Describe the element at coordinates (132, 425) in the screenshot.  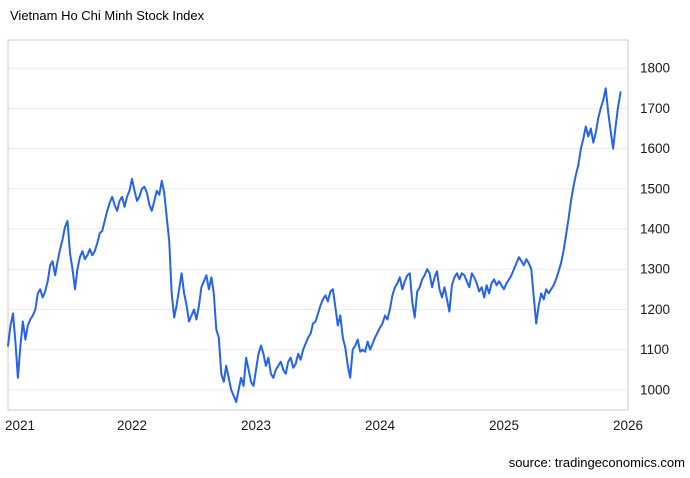
I see `x-tick-label: 2022` at that location.